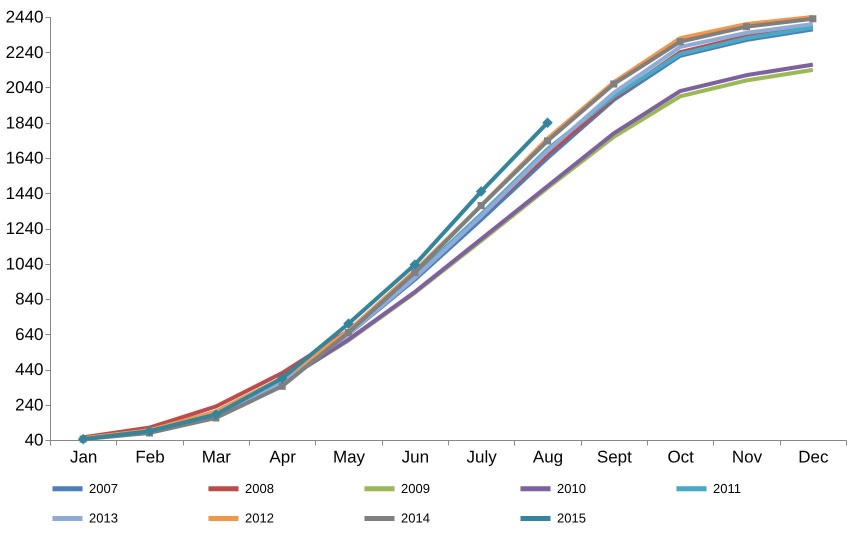  I want to click on legend-label: 2010, so click(571, 488).